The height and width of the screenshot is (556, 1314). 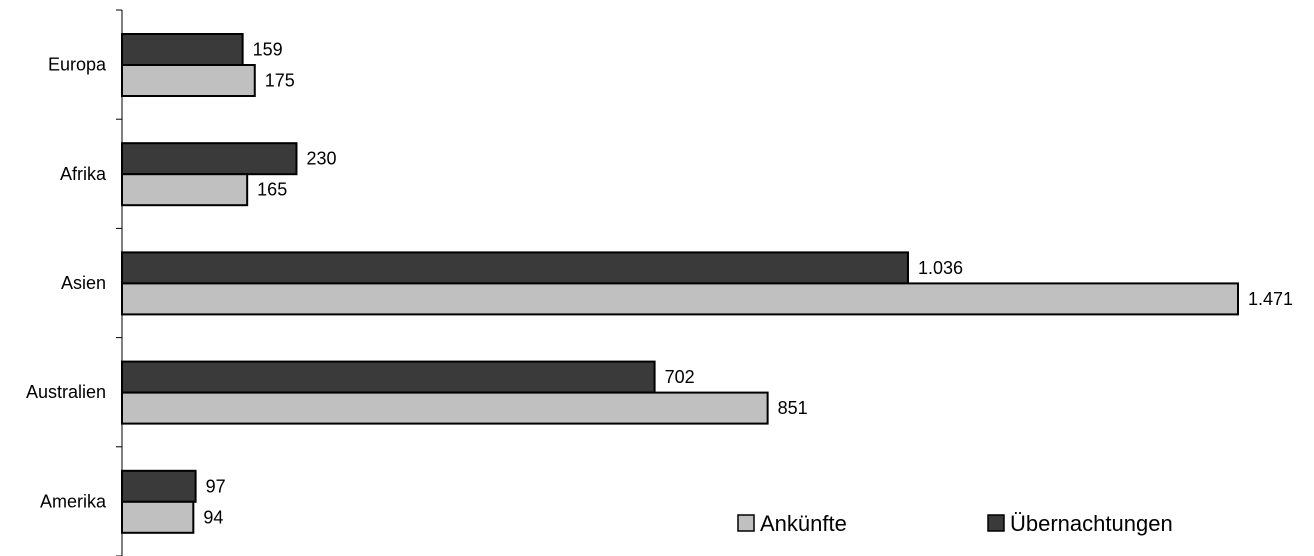 I want to click on legend-label: Übernachtungen, so click(x=1091, y=523).